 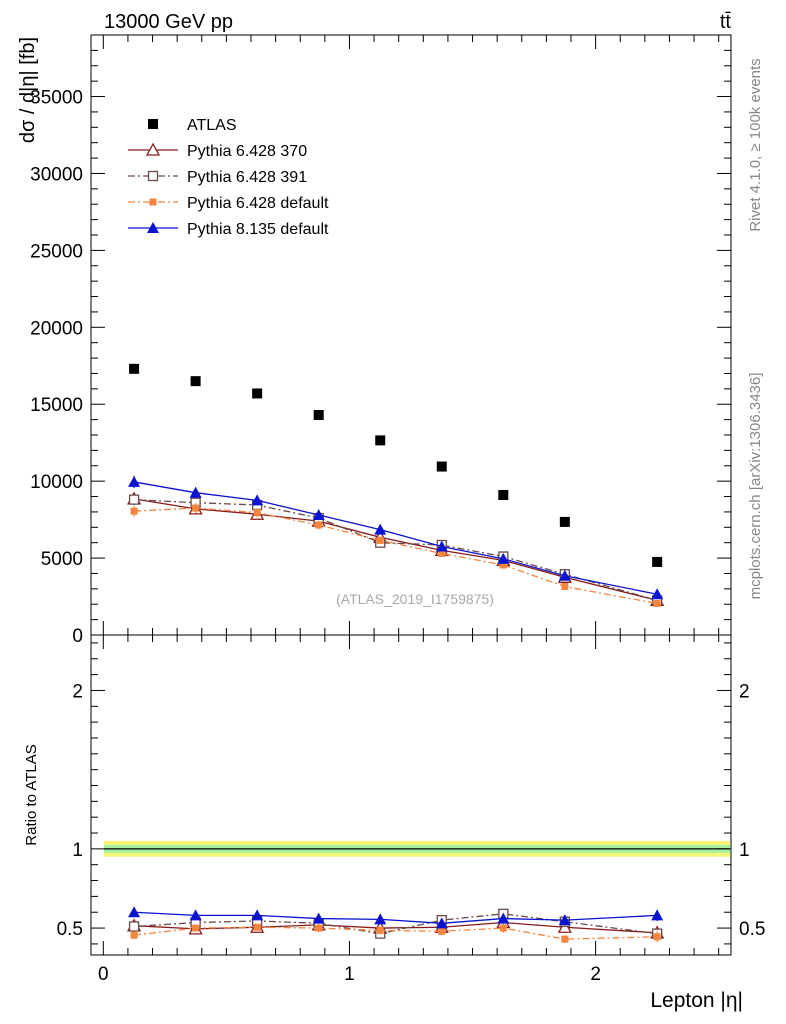 I want to click on ratio-bands, so click(x=417, y=848).